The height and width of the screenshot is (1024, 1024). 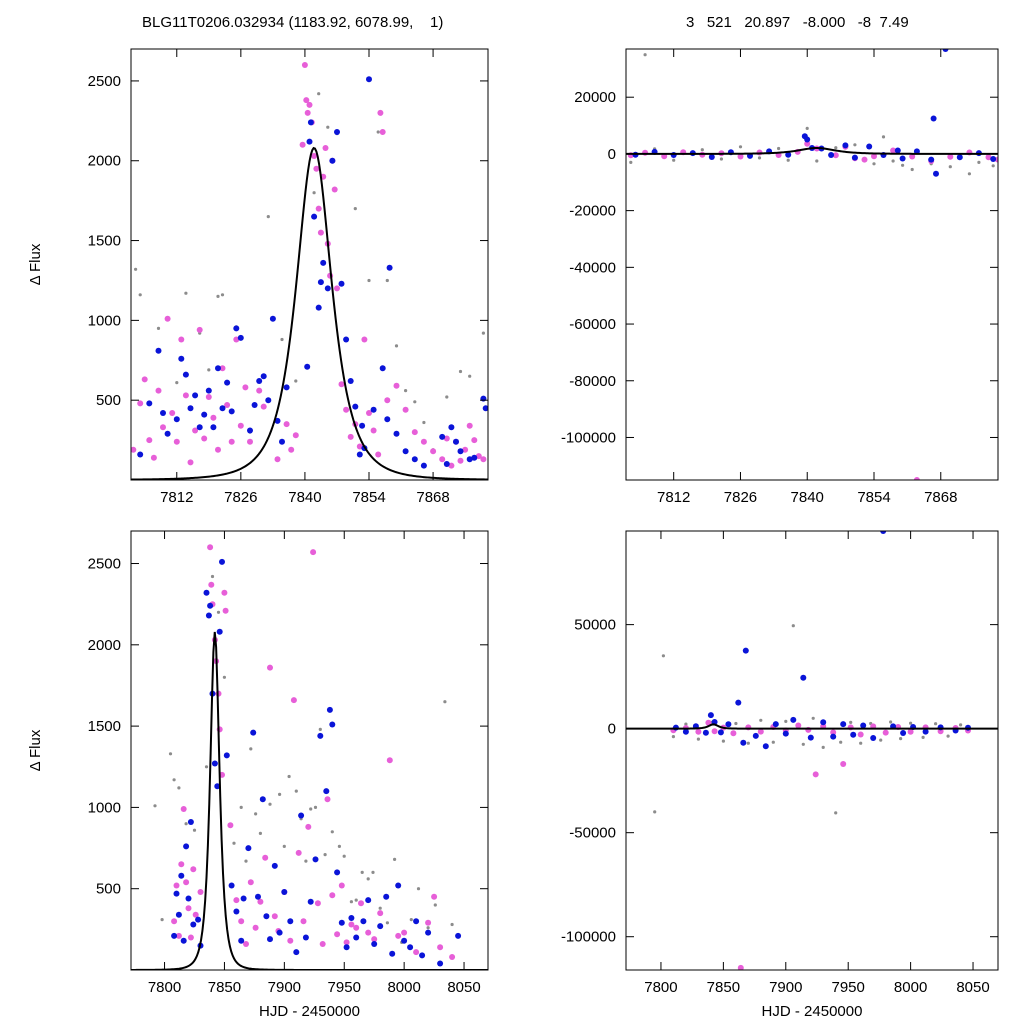 What do you see at coordinates (723, 987) in the screenshot?
I see `x-tick-label: 7850` at bounding box center [723, 987].